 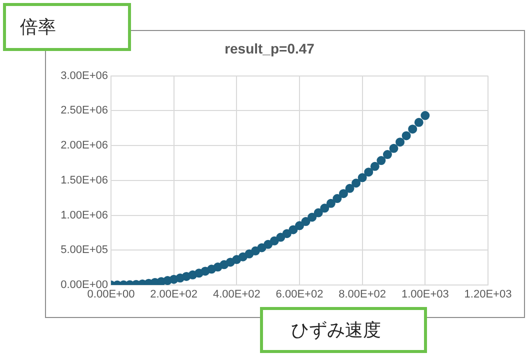 I want to click on x-axis-title: ひずみ速度, so click(x=343, y=330).